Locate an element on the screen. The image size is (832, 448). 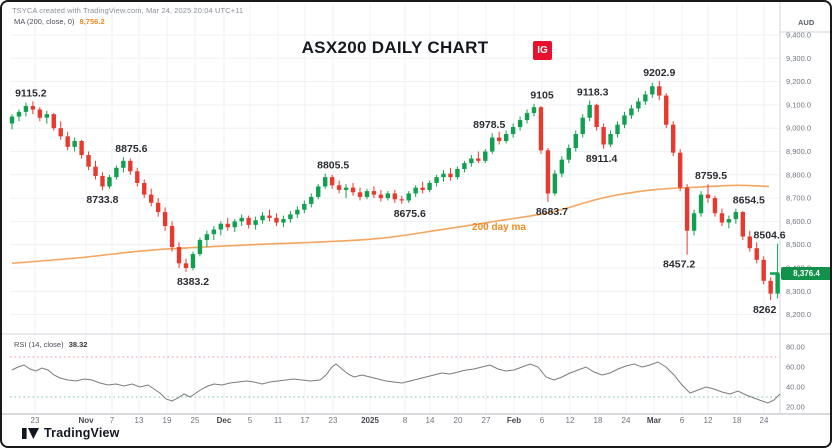
svg-text: 8733.8 is located at coordinates (102, 200).